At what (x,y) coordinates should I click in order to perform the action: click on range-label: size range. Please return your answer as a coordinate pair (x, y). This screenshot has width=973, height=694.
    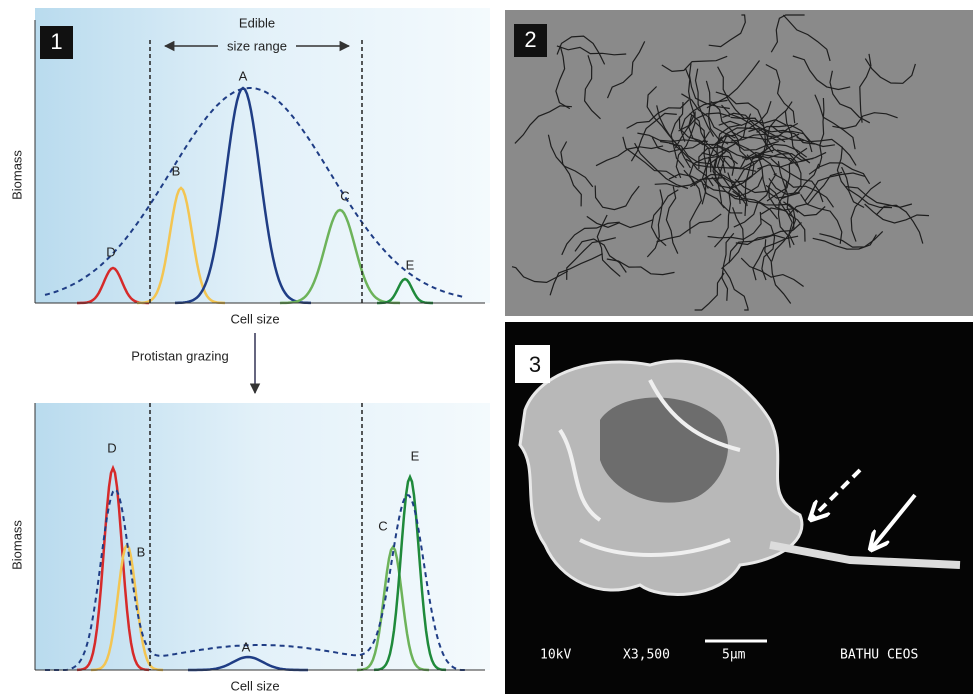
    Looking at the image, I should click on (257, 45).